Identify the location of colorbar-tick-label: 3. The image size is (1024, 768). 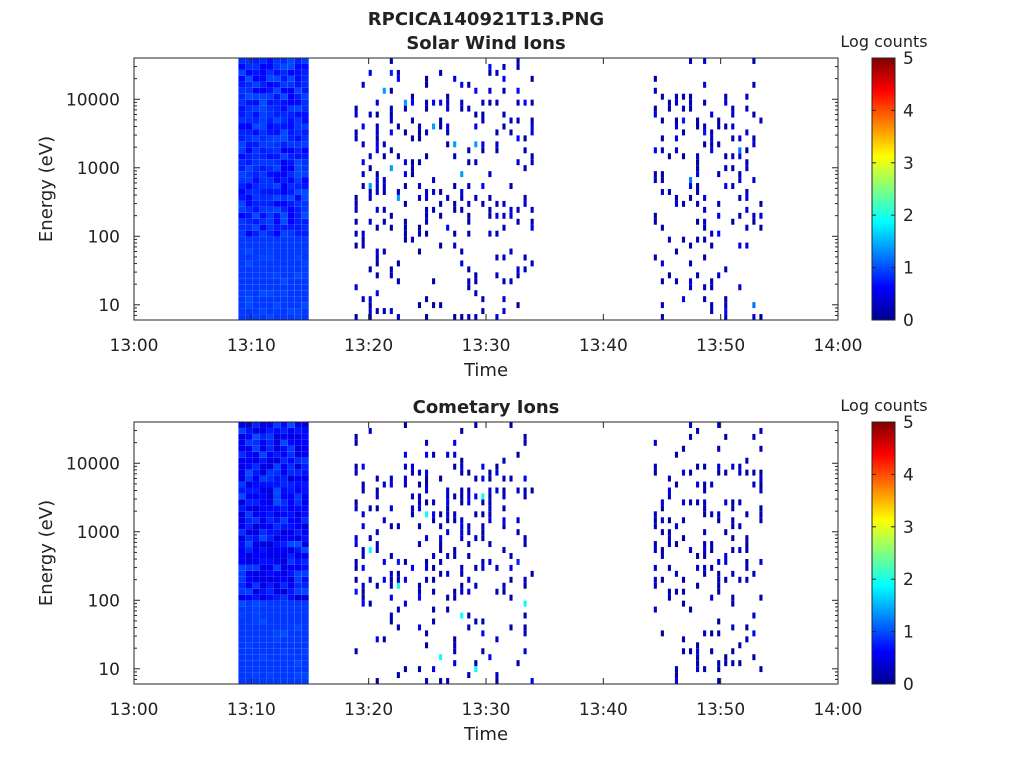
(908, 528).